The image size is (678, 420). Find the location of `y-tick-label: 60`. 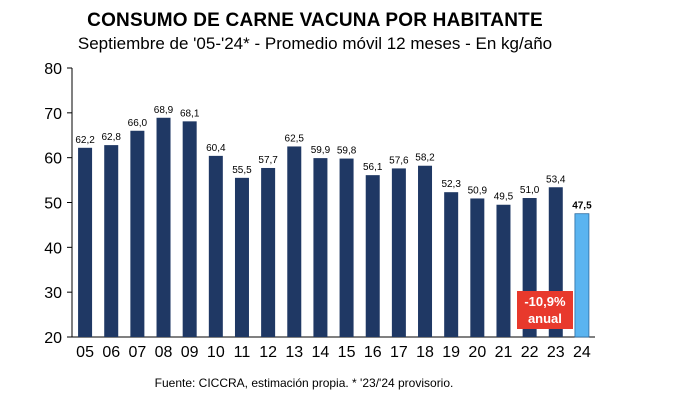

y-tick-label: 60 is located at coordinates (53, 159).